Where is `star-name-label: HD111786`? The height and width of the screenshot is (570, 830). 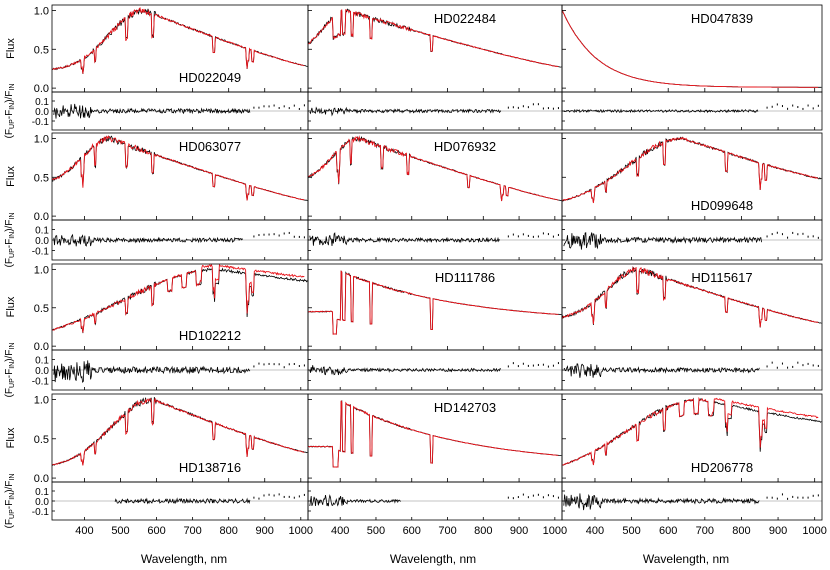
star-name-label: HD111786 is located at coordinates (465, 277).